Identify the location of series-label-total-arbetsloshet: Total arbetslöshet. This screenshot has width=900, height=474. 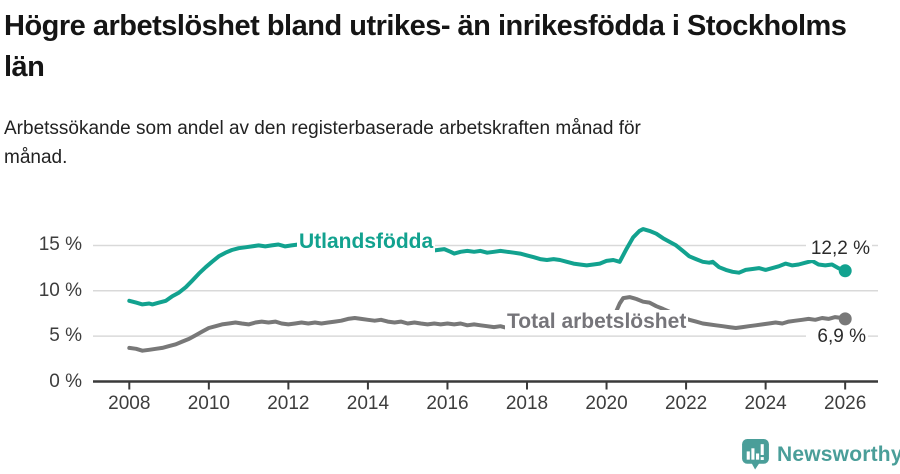
(597, 322).